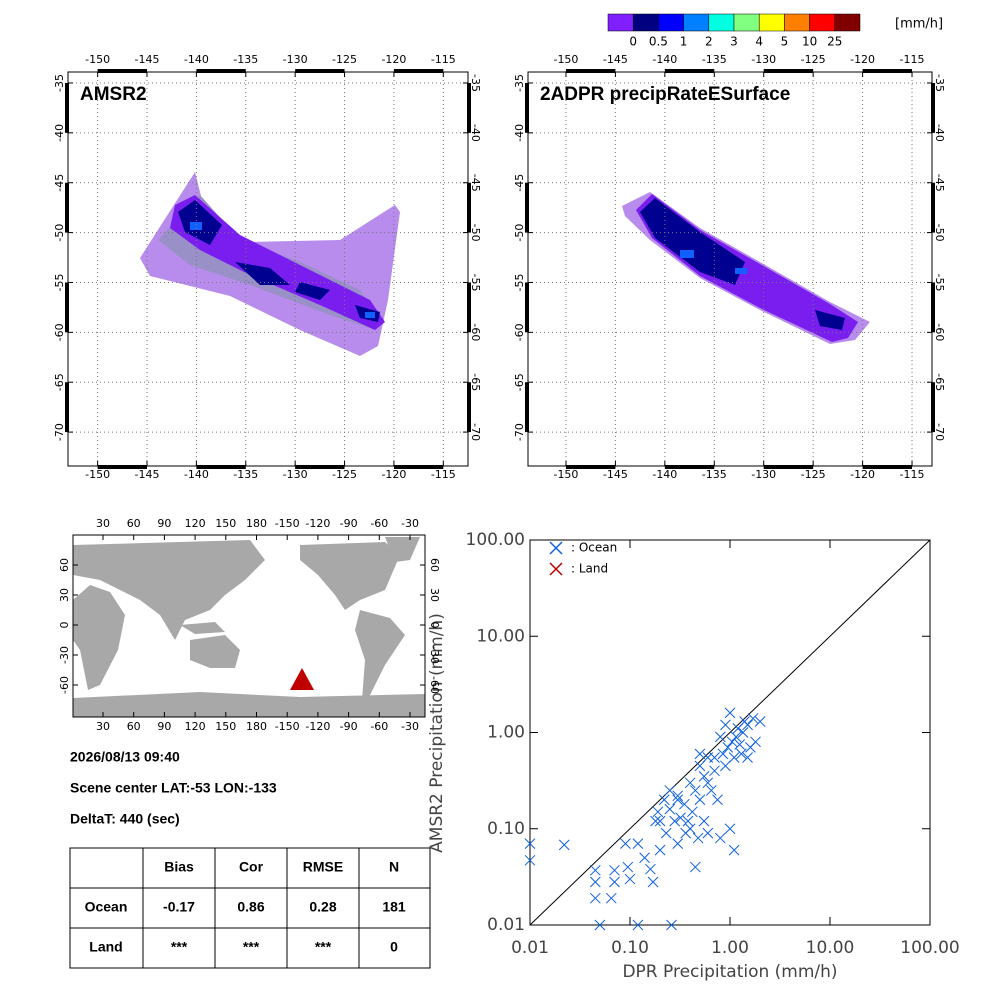  I want to click on world-lon-label: 30, so click(103, 523).